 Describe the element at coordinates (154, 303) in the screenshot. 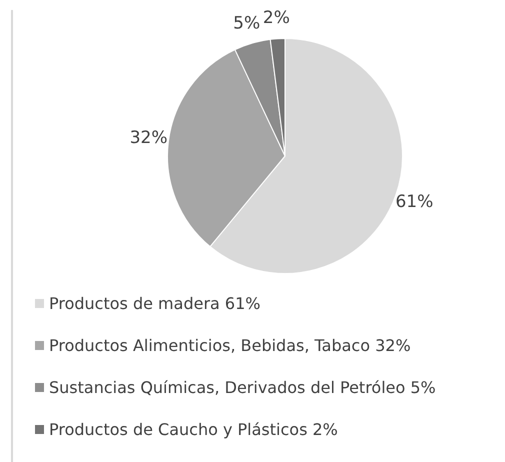

I see `legend-label: Productos de madera 61%` at that location.